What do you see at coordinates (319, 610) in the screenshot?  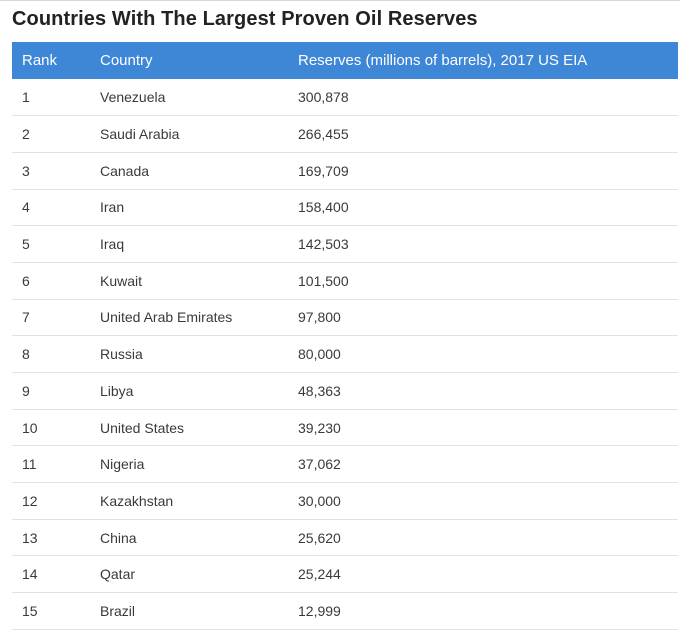 I see `cell-reserves: 12,999` at bounding box center [319, 610].